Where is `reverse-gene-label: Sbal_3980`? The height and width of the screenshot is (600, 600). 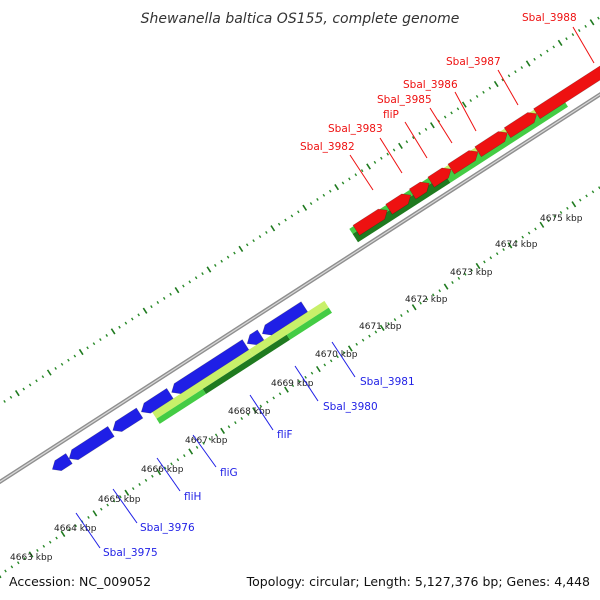 reverse-gene-label: Sbal_3980 is located at coordinates (350, 407).